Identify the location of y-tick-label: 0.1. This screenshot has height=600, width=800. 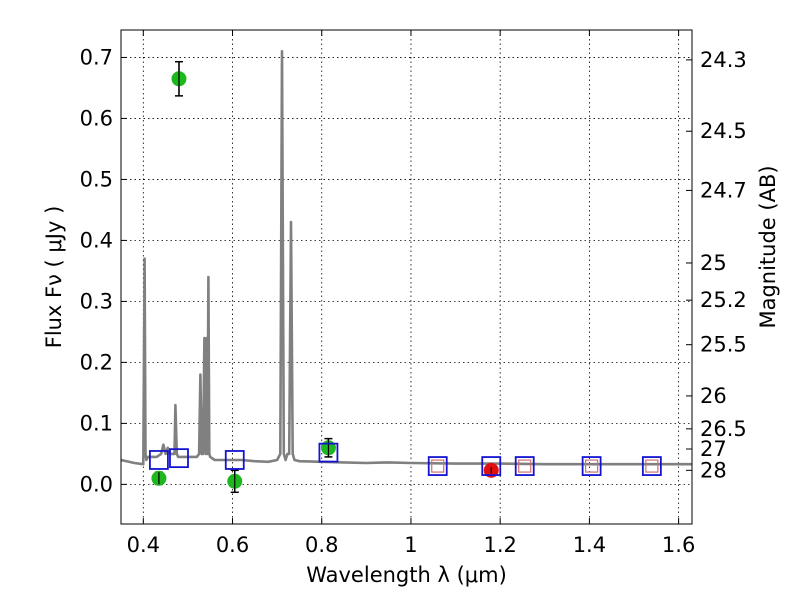
(96, 423).